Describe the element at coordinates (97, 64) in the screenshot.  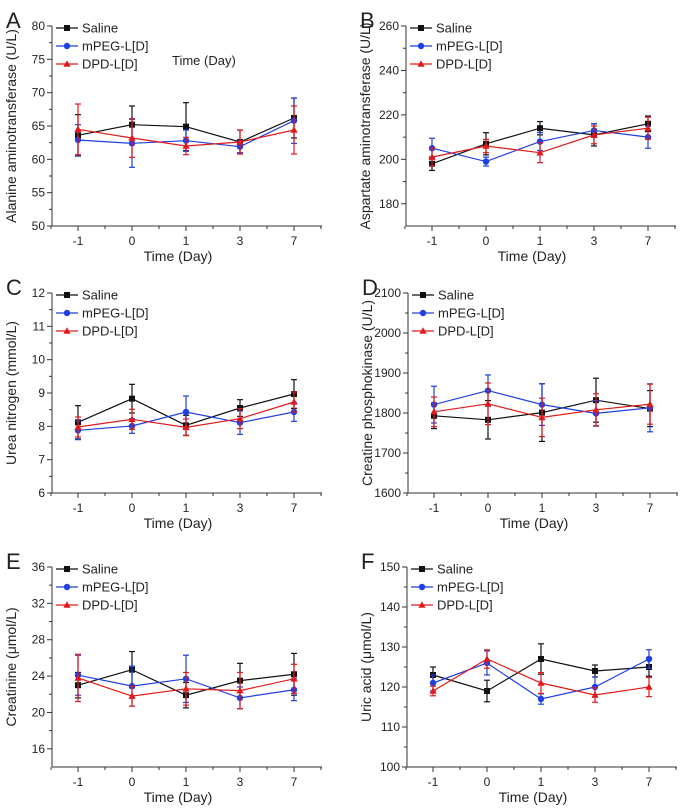
I see `legend-item: DPD-L[D]` at that location.